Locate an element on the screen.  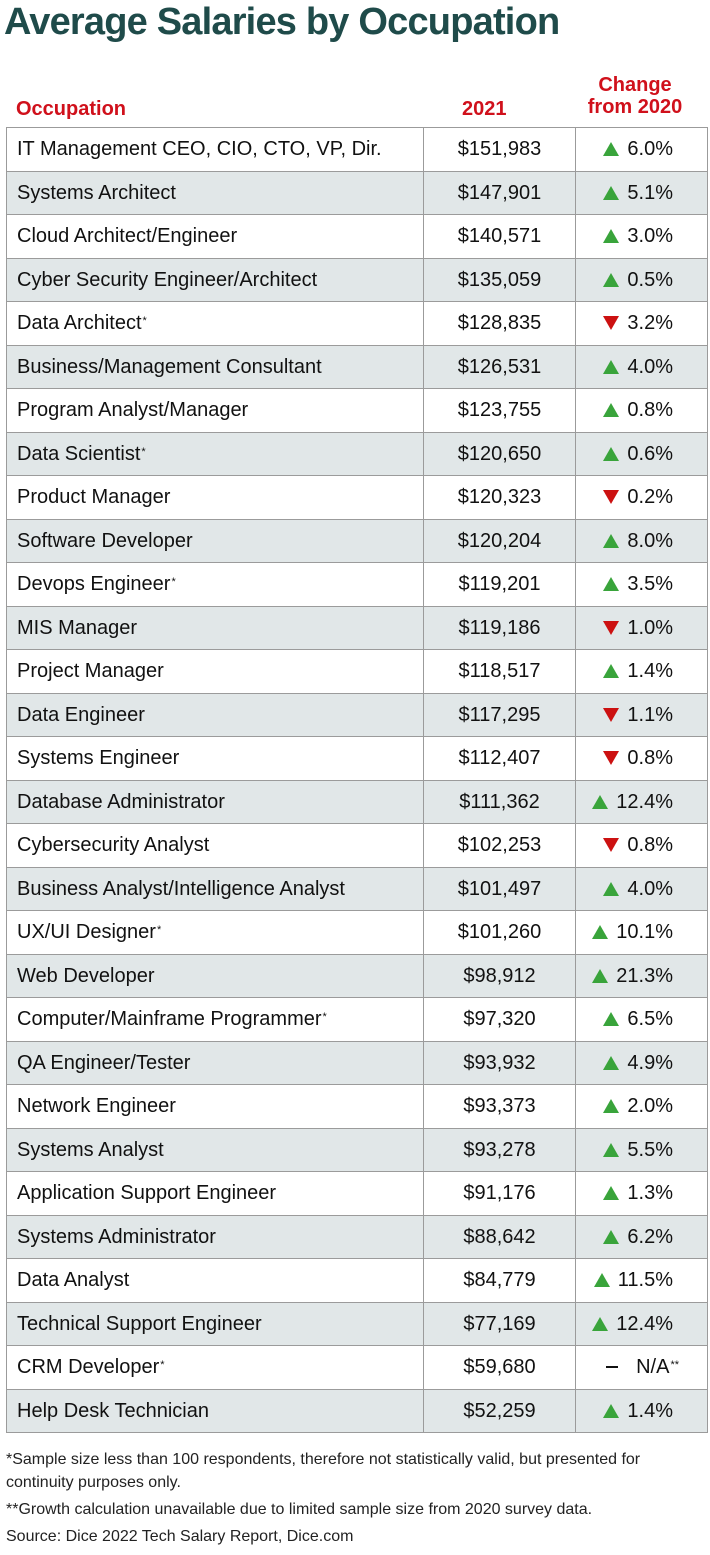
salary-cell: $126,531 is located at coordinates (499, 366).